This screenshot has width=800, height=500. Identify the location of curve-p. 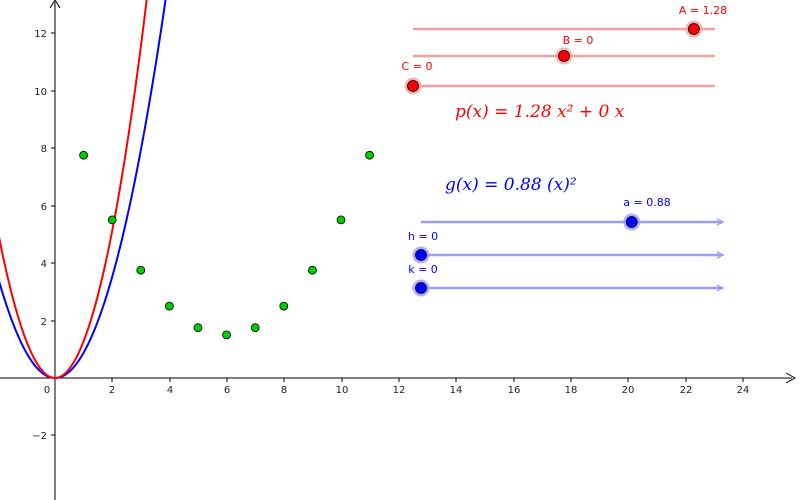
(74, 190).